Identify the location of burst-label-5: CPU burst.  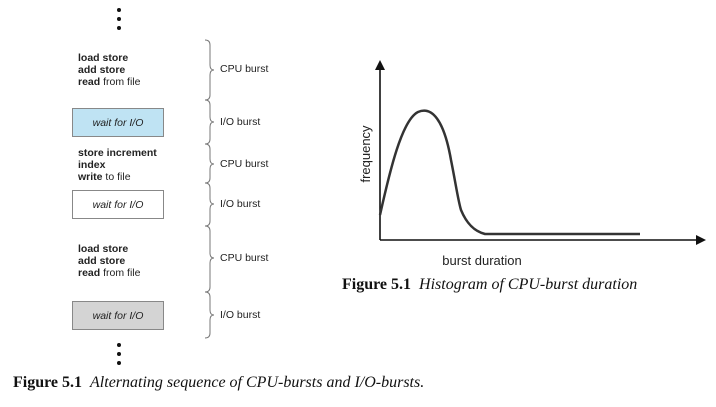
(244, 258).